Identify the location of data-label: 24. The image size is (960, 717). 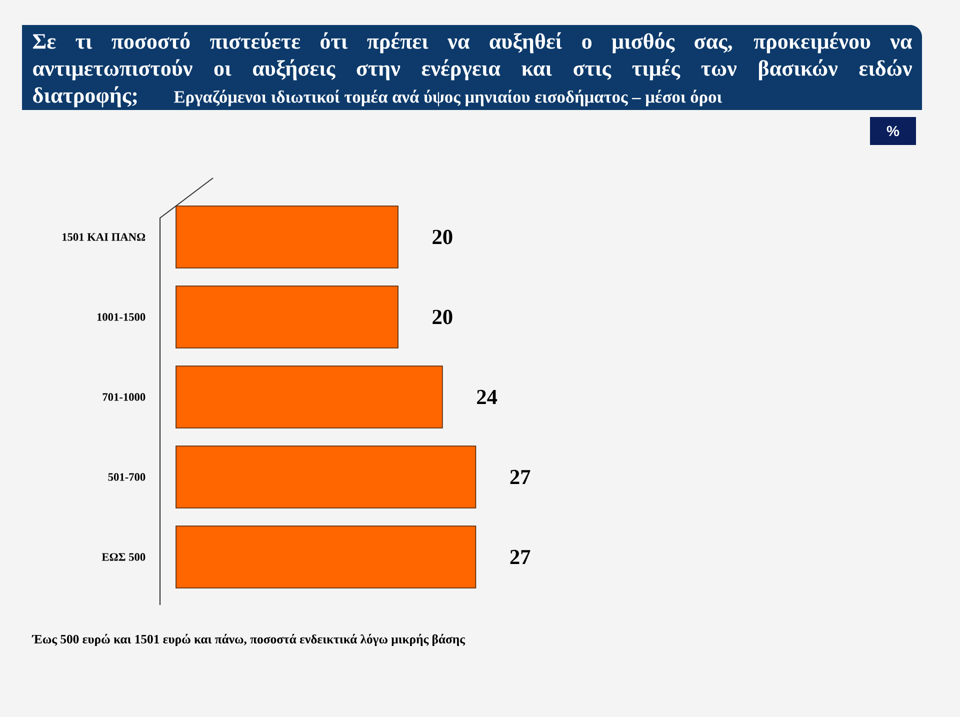
(487, 397).